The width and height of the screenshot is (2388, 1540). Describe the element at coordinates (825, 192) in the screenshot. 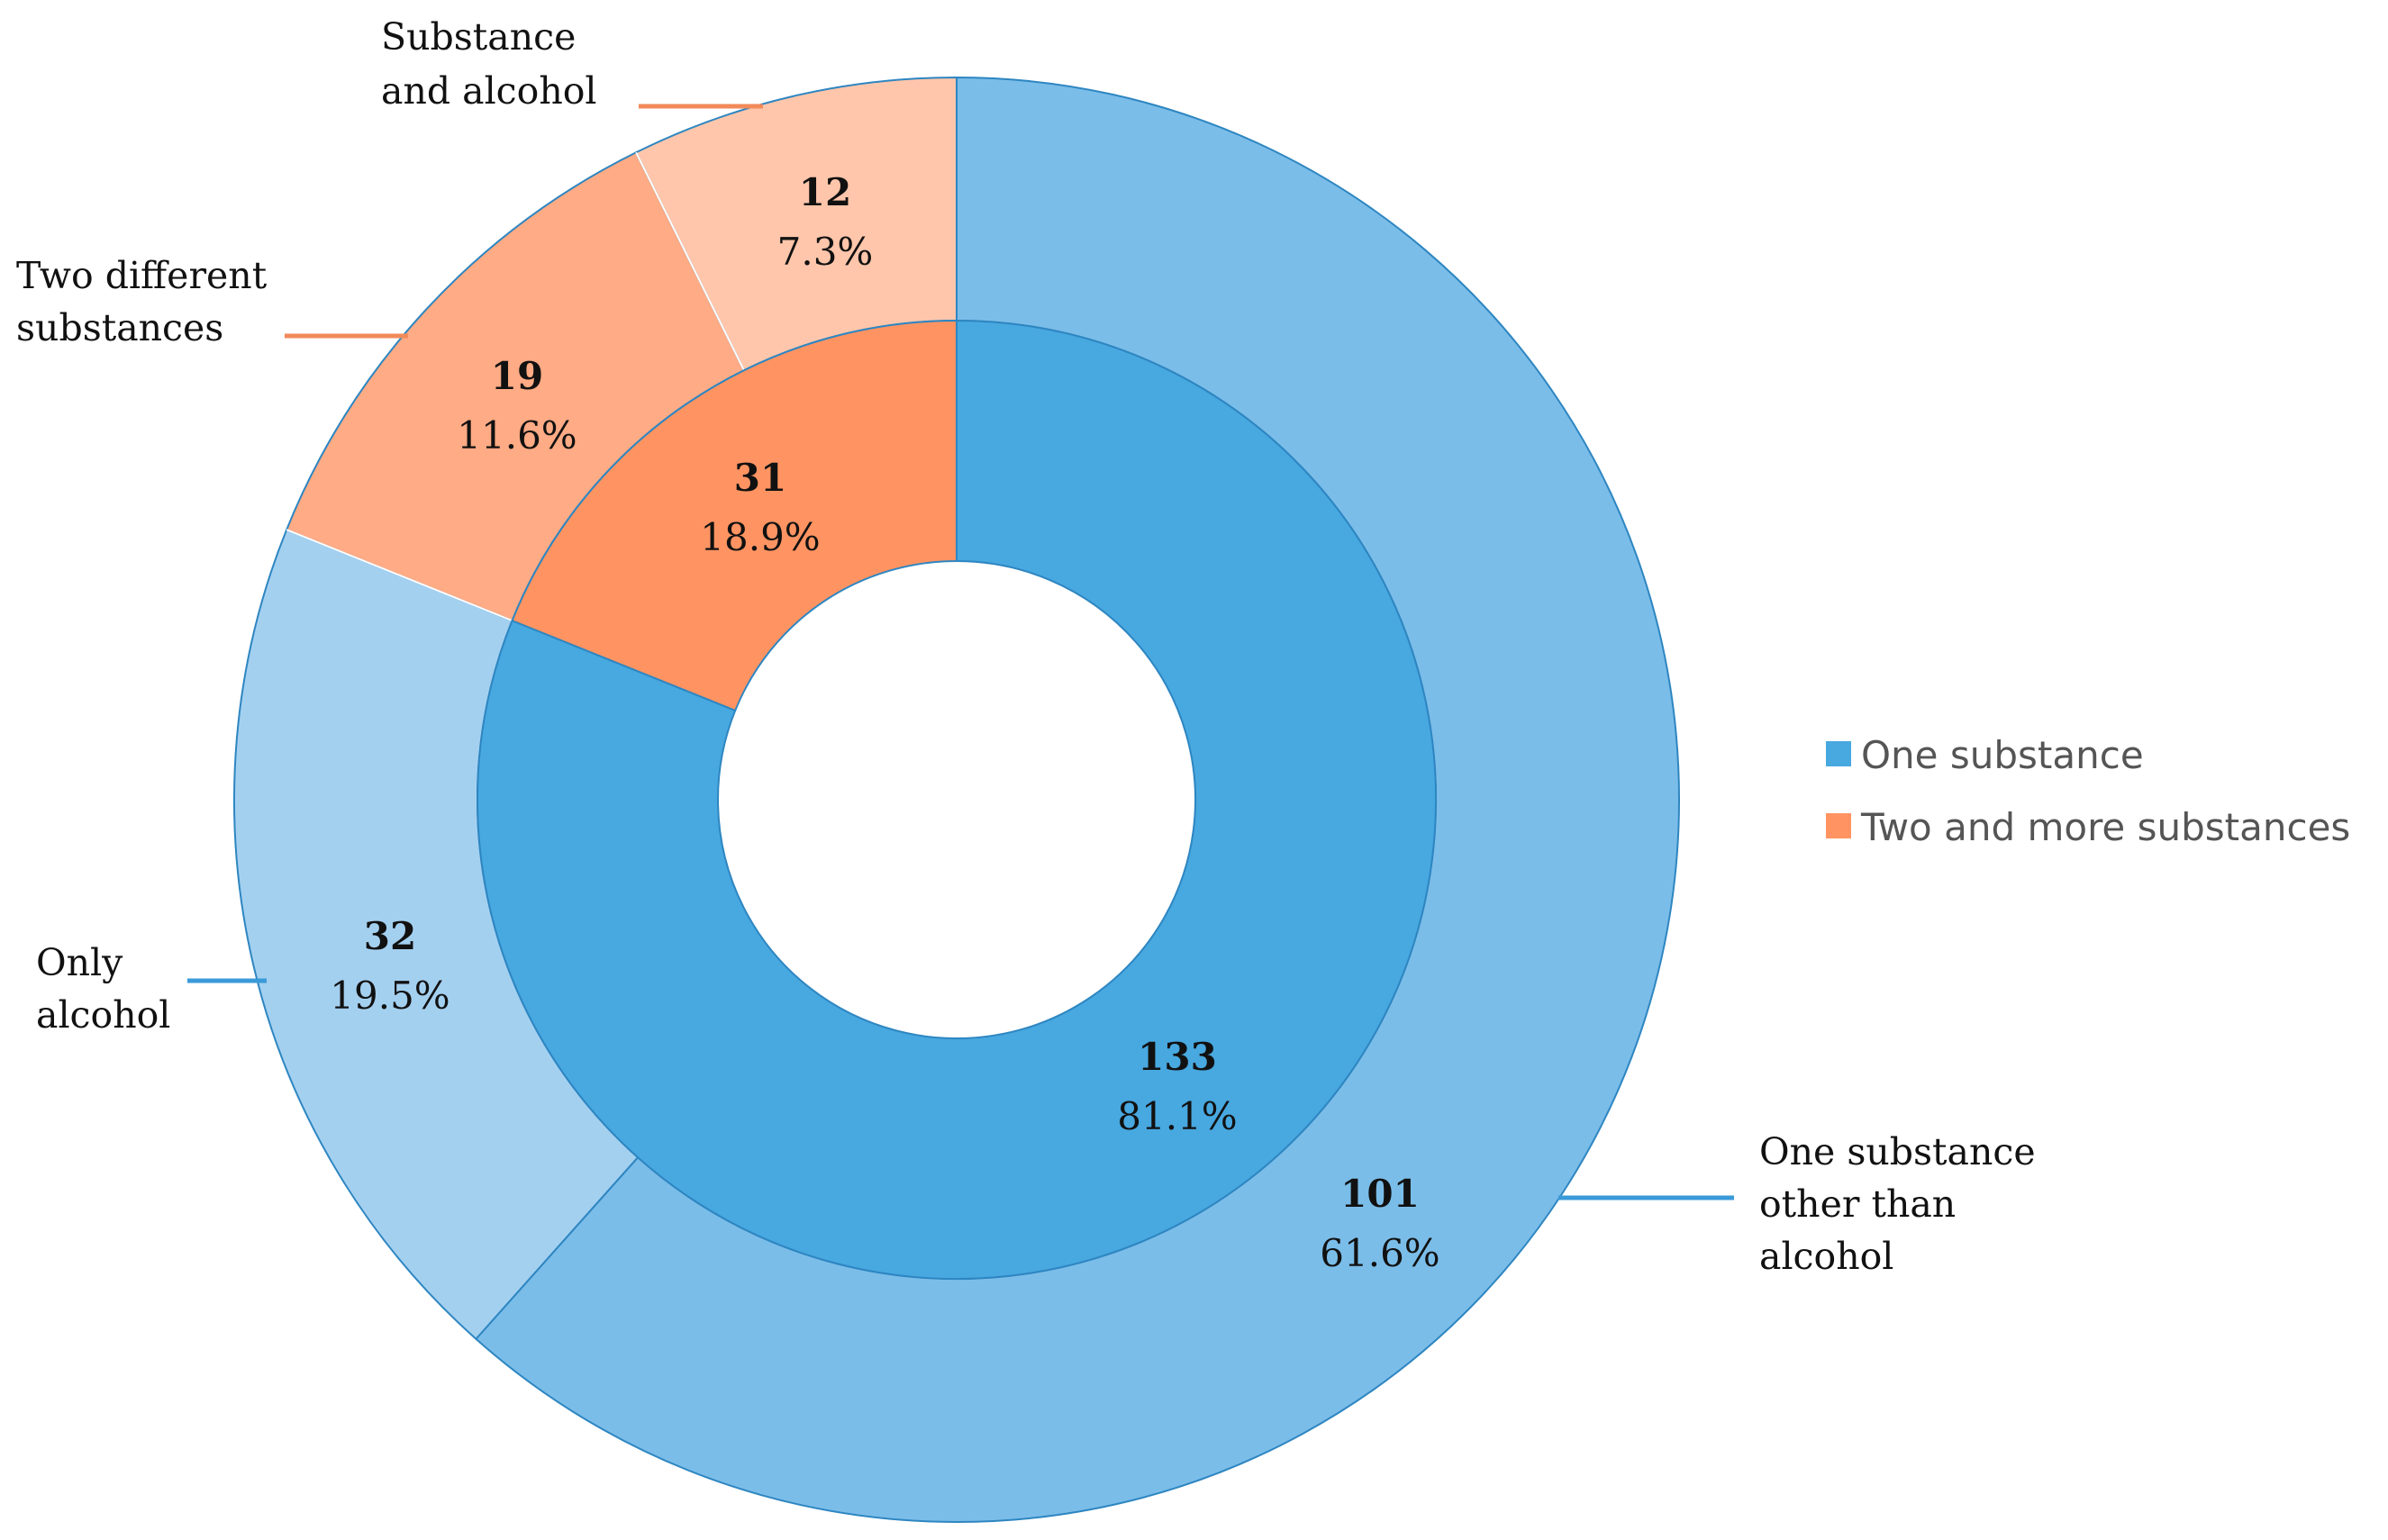

I see `outer-value-substance-and-alcohol: 12` at that location.